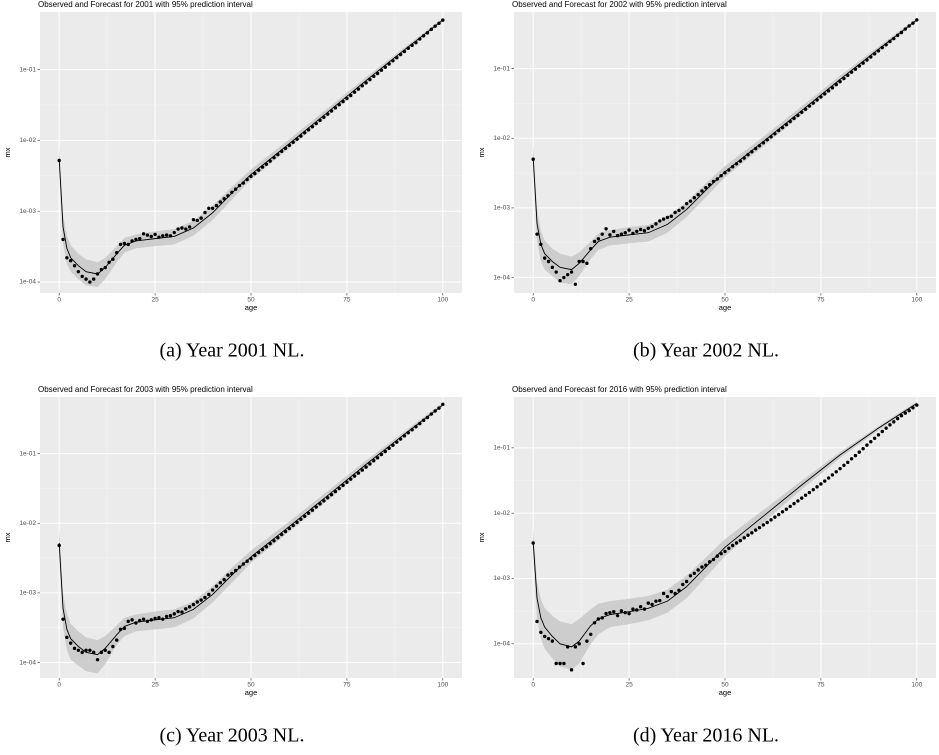 The image size is (939, 755). What do you see at coordinates (501, 644) in the screenshot?
I see `y-tick-label: 1e-04` at bounding box center [501, 644].